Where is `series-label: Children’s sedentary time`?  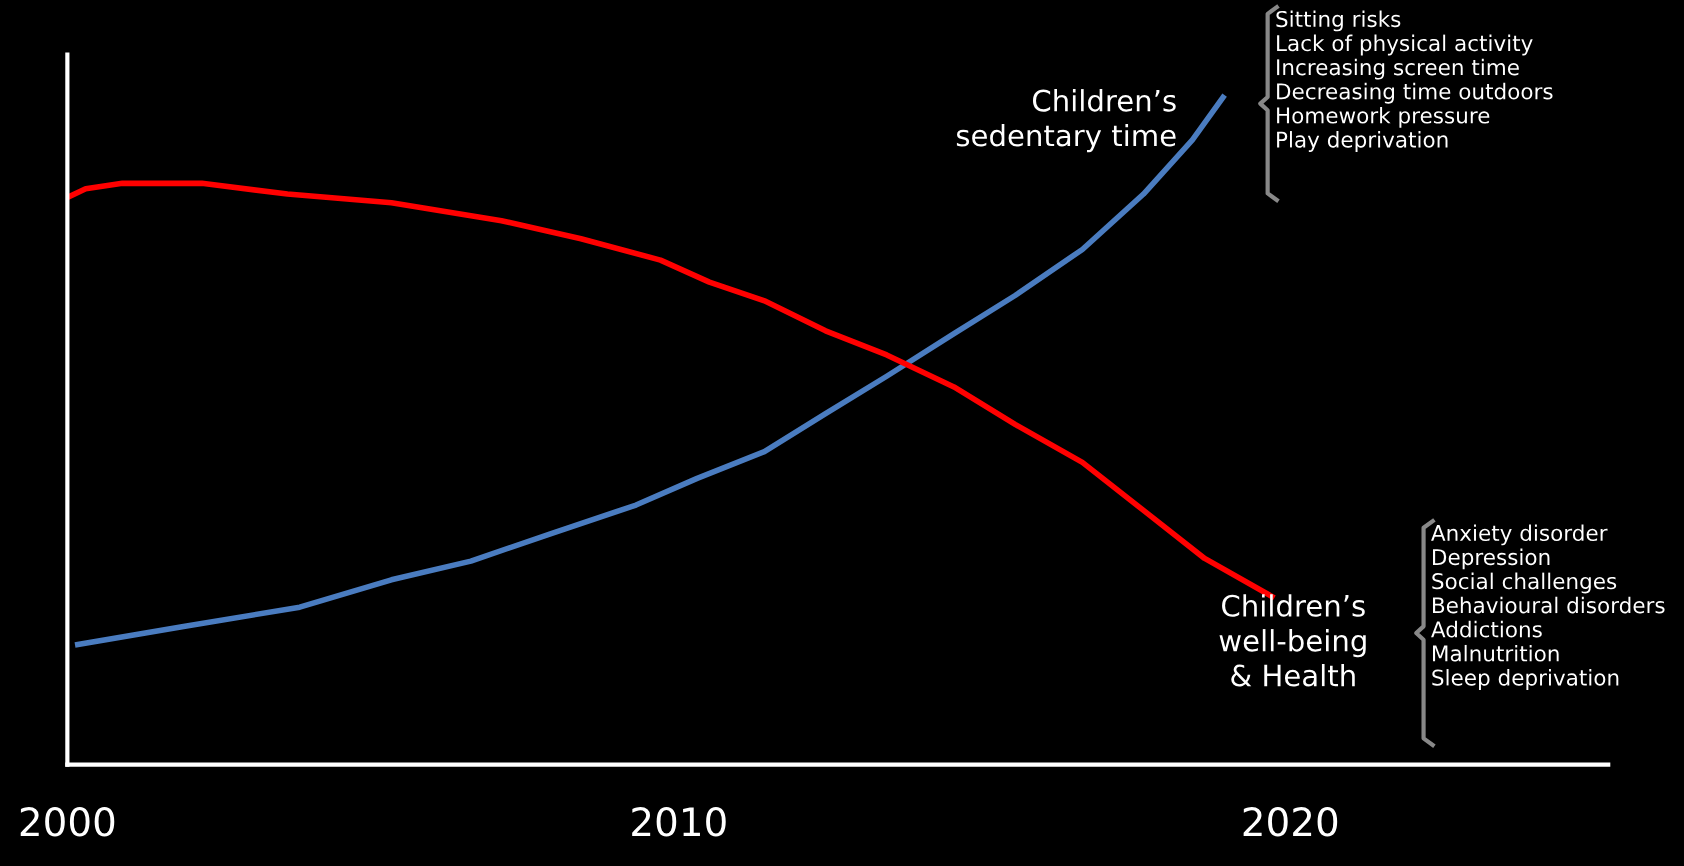 series-label: Children’s sedentary time is located at coordinates (1066, 121).